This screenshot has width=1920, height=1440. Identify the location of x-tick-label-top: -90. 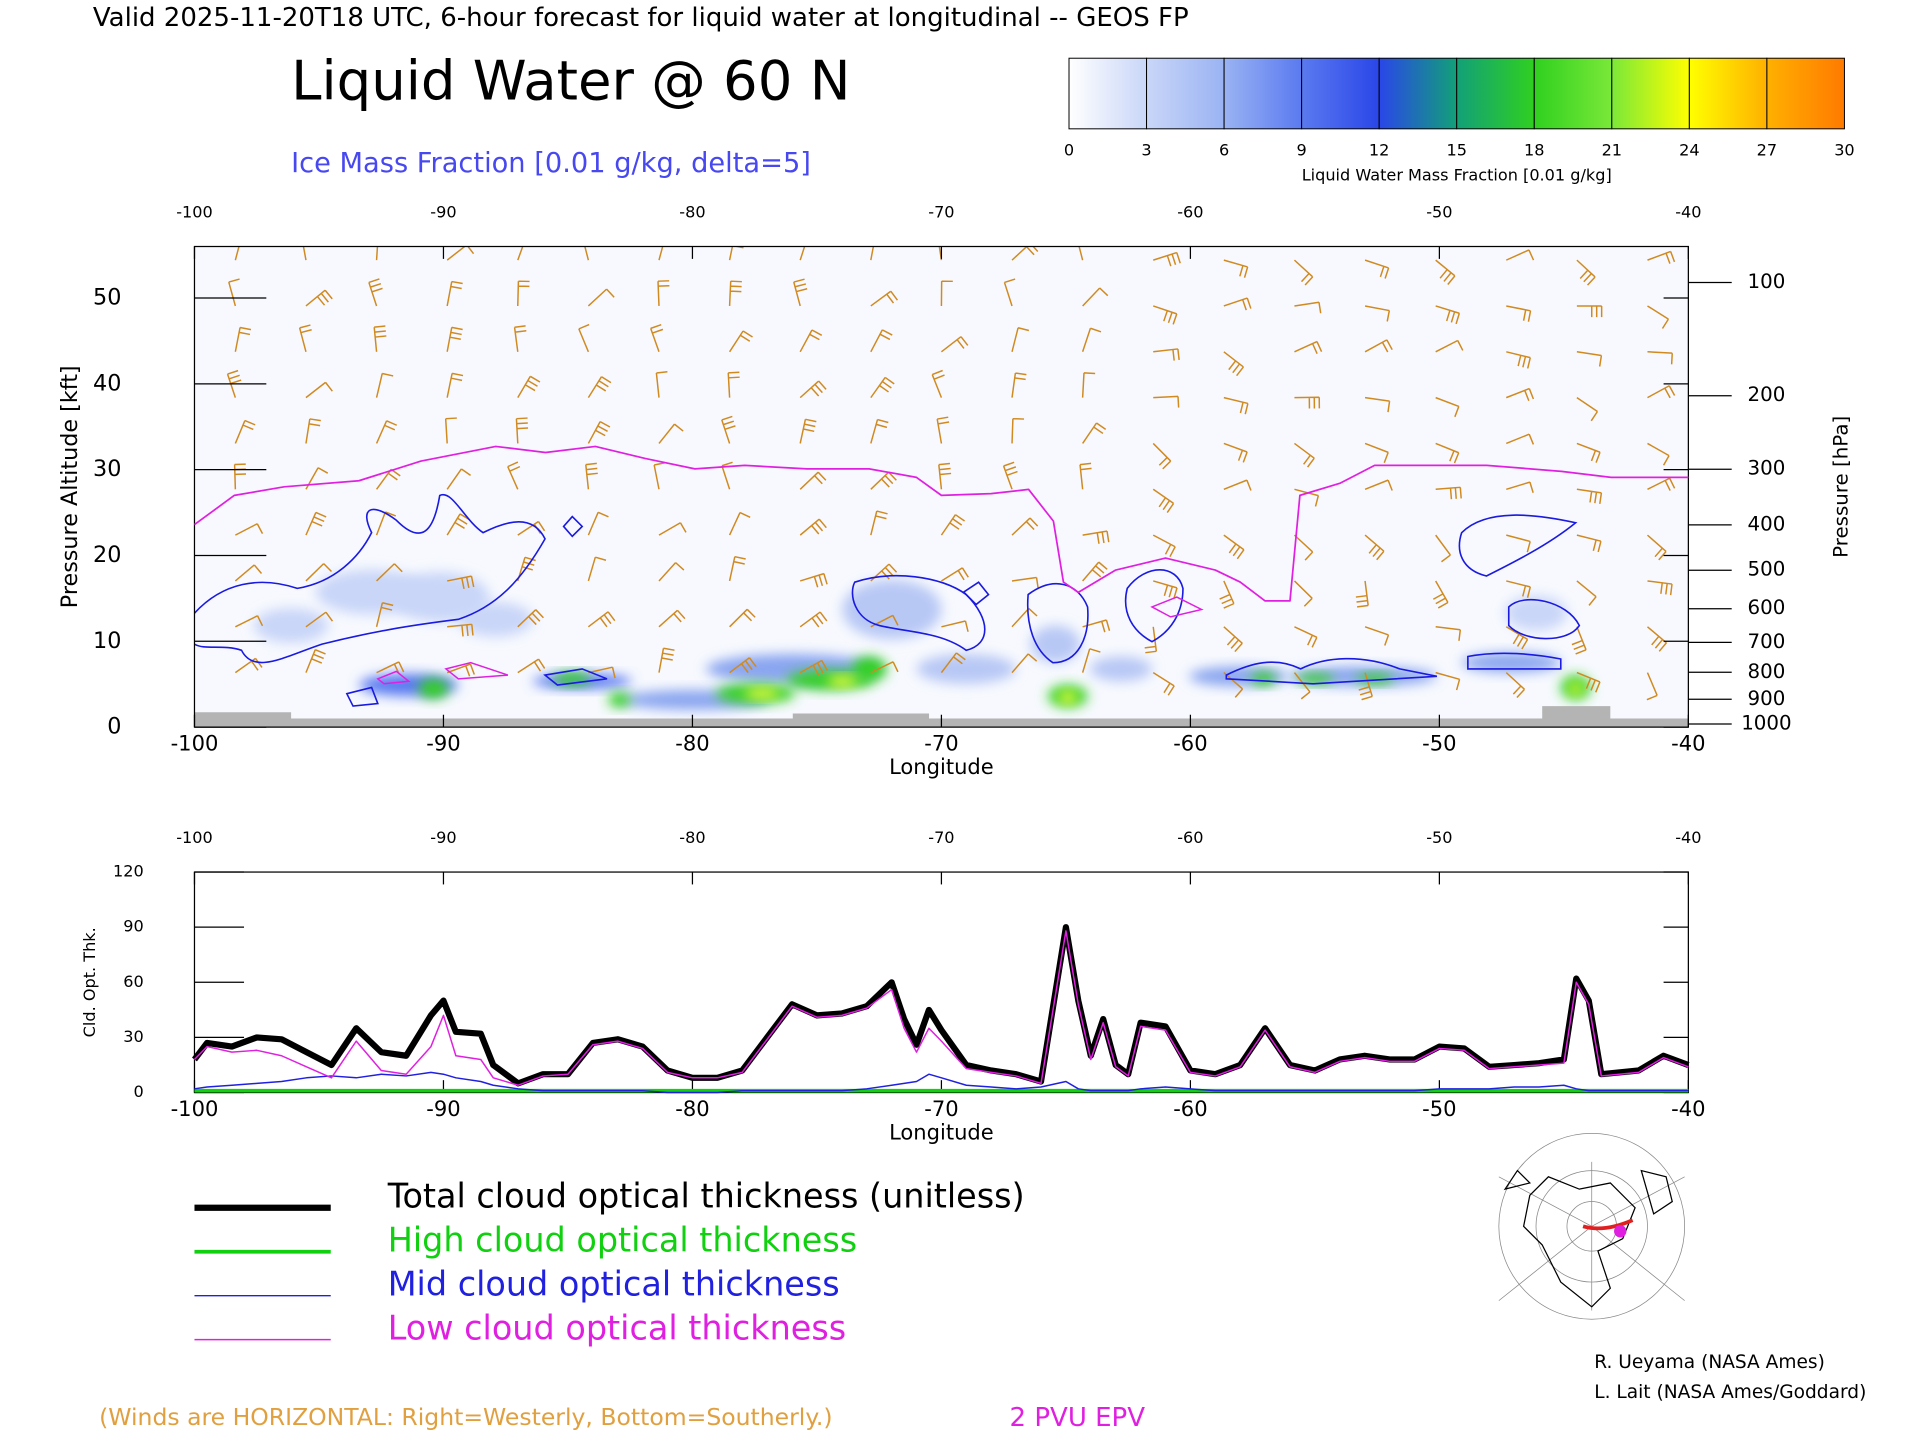
(443, 837).